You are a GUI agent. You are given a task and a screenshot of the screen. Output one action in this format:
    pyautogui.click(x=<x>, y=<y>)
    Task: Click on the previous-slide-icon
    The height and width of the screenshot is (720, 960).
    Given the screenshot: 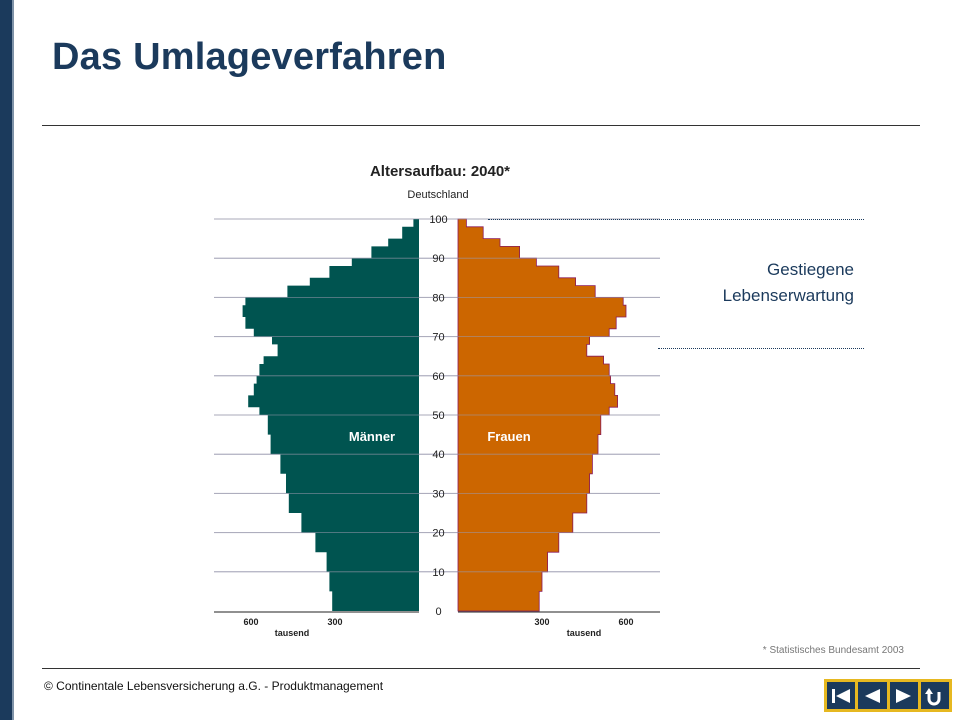 What is the action you would take?
    pyautogui.click(x=873, y=695)
    